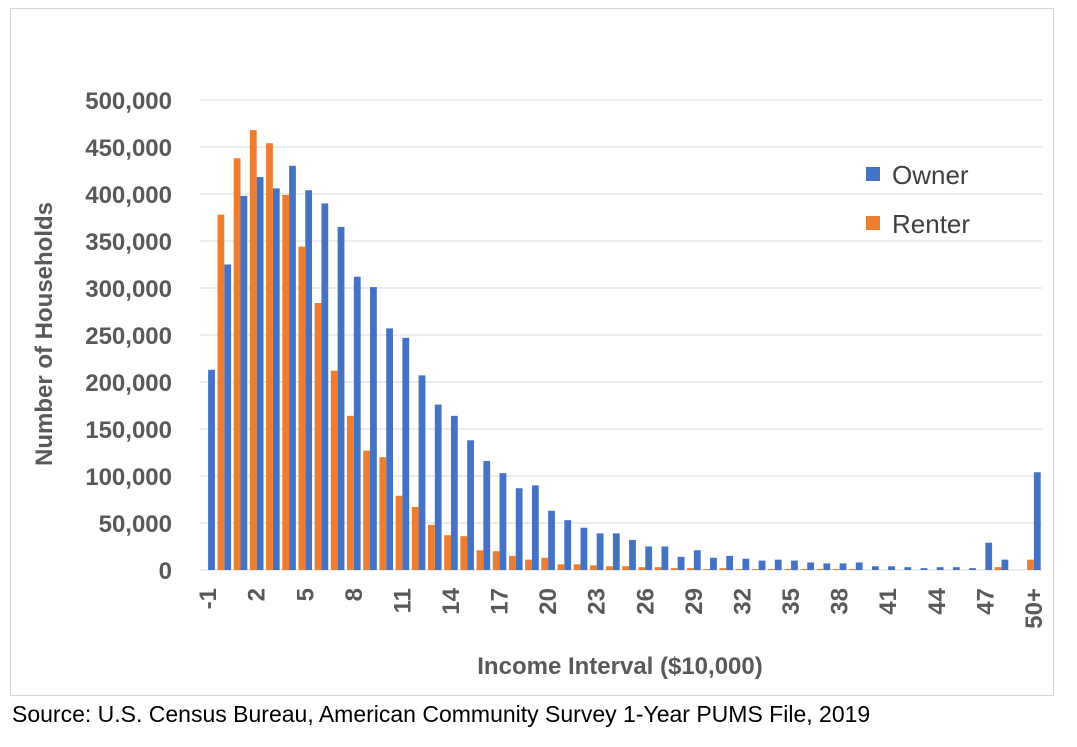  I want to click on x-tick-label: -1, so click(208, 598).